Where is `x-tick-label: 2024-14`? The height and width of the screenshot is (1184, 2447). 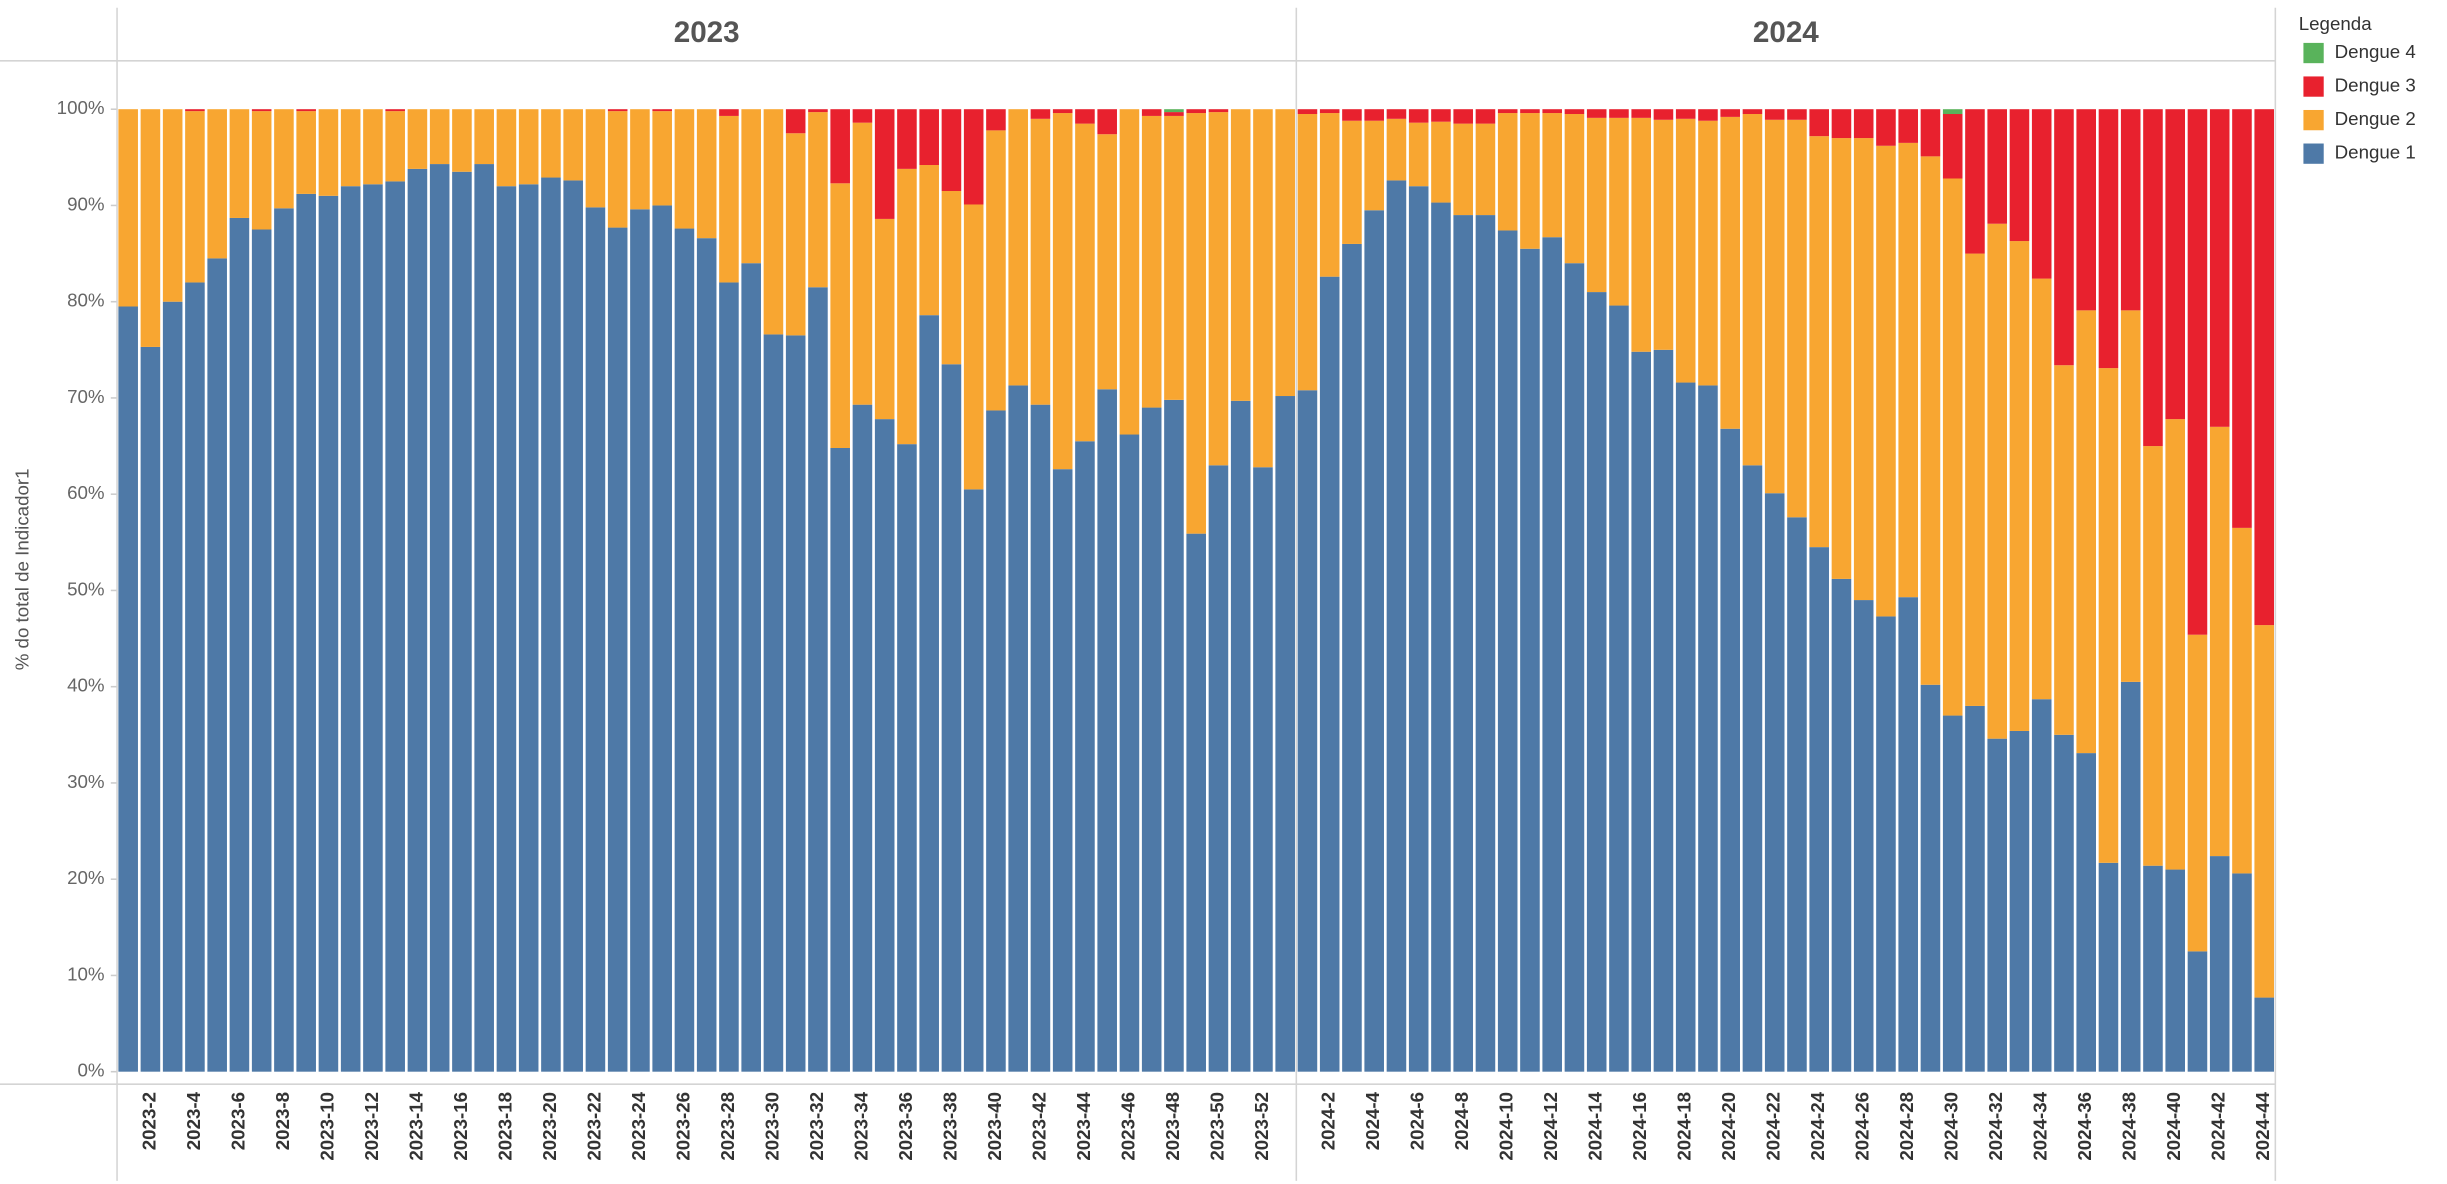 x-tick-label: 2024-14 is located at coordinates (1595, 1125).